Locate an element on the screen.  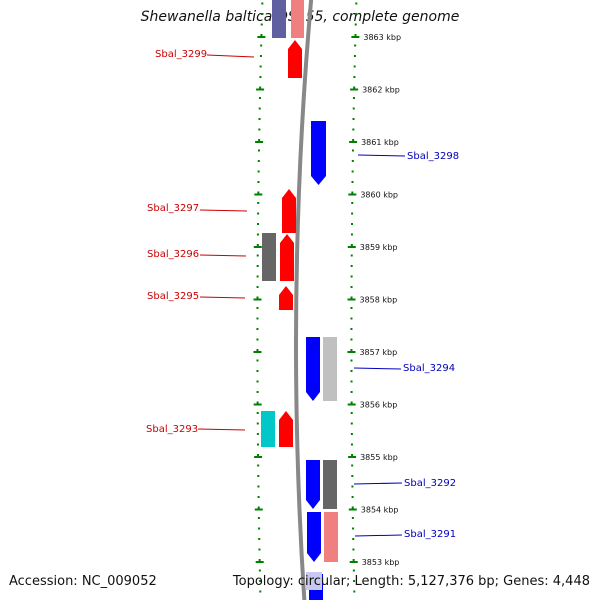
gene-label-sbal-3298: Sbal_3298 is located at coordinates (433, 156).